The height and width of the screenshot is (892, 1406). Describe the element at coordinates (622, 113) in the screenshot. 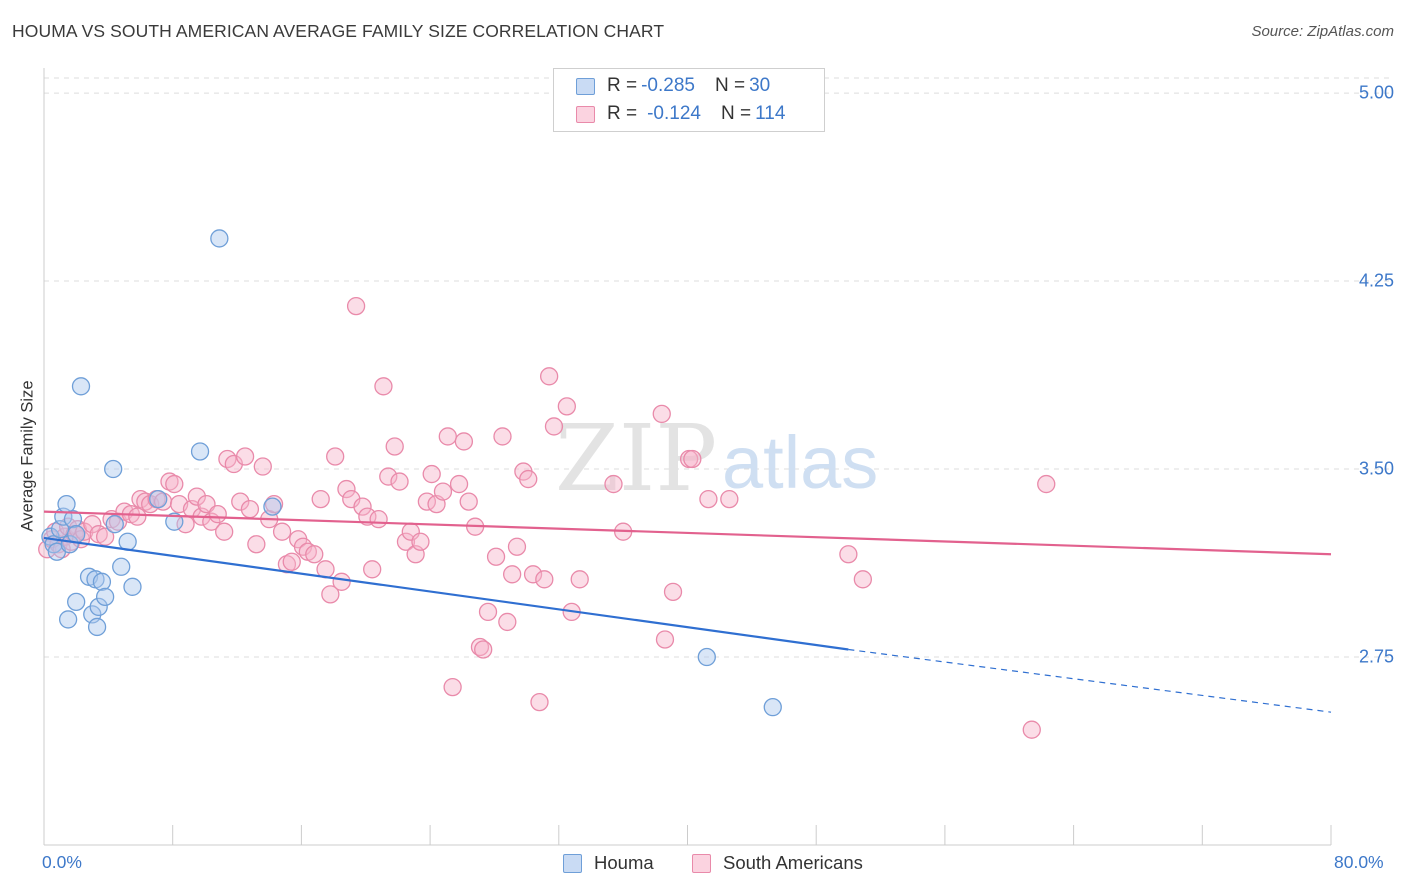

I see `legend-r-label: R =` at that location.